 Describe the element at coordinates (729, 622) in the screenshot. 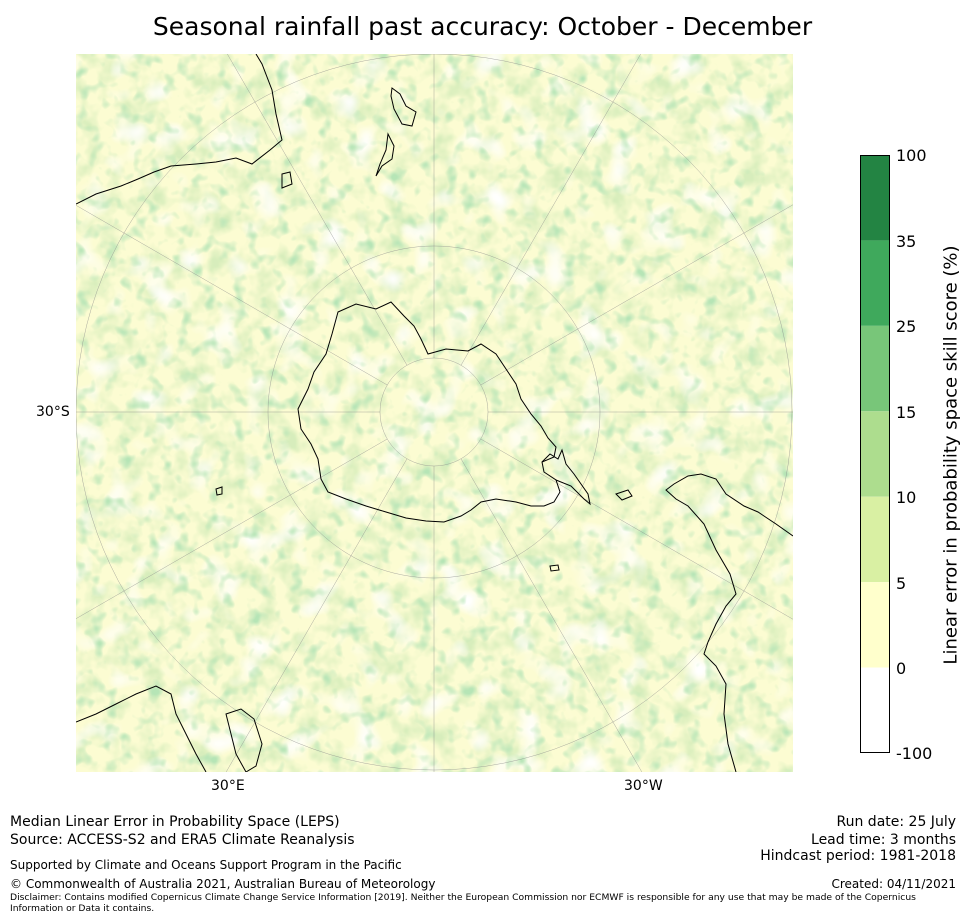

I see `south-america-coast` at that location.